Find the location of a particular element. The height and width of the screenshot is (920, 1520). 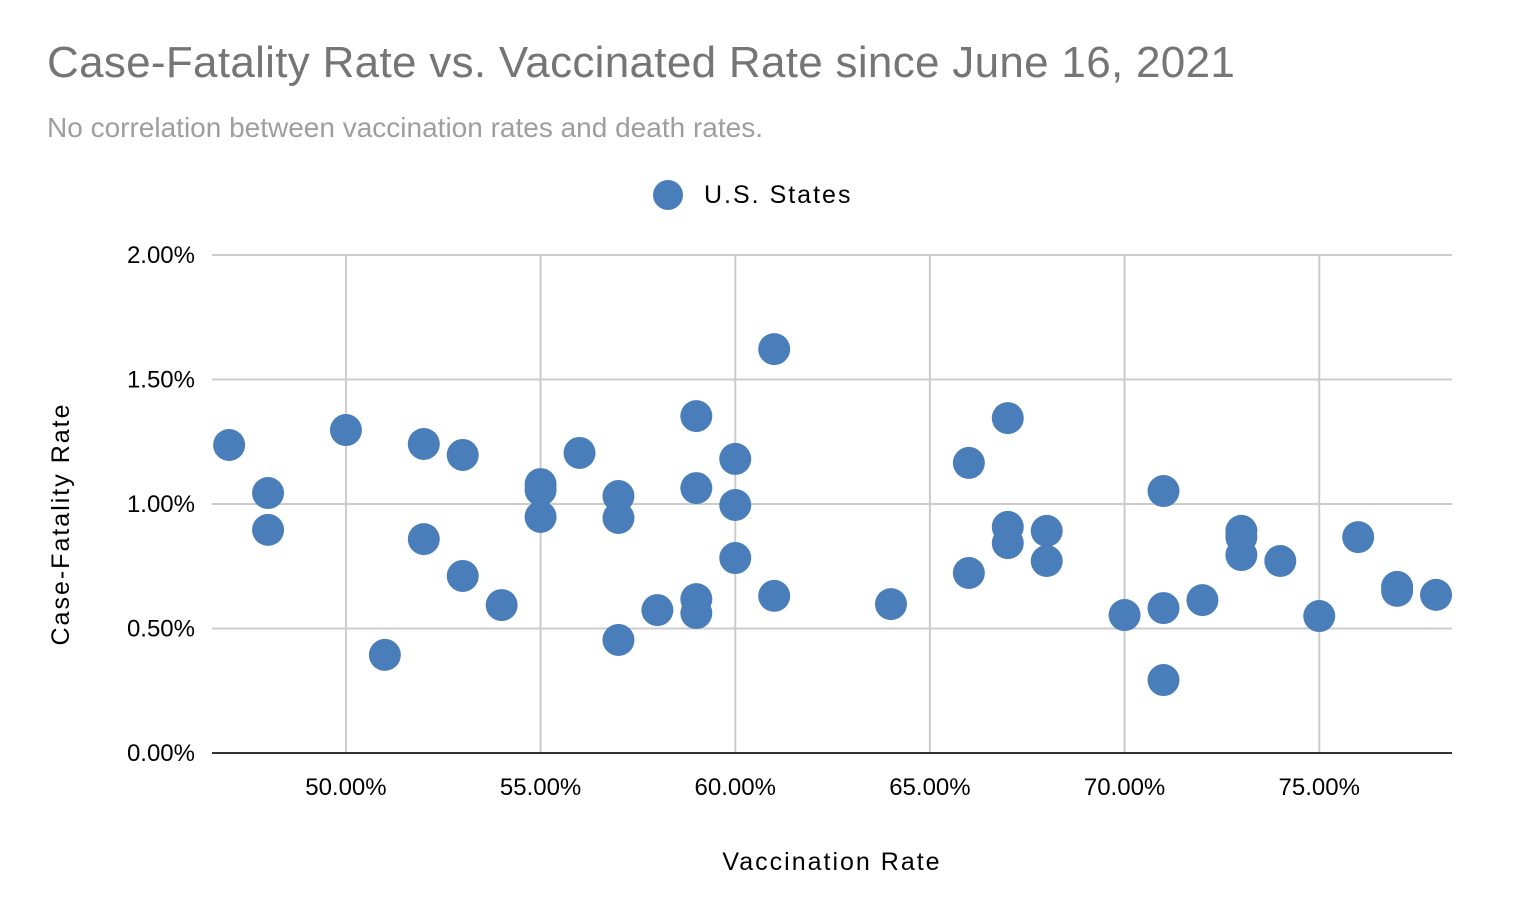

legend: U.S. States is located at coordinates (752, 195).